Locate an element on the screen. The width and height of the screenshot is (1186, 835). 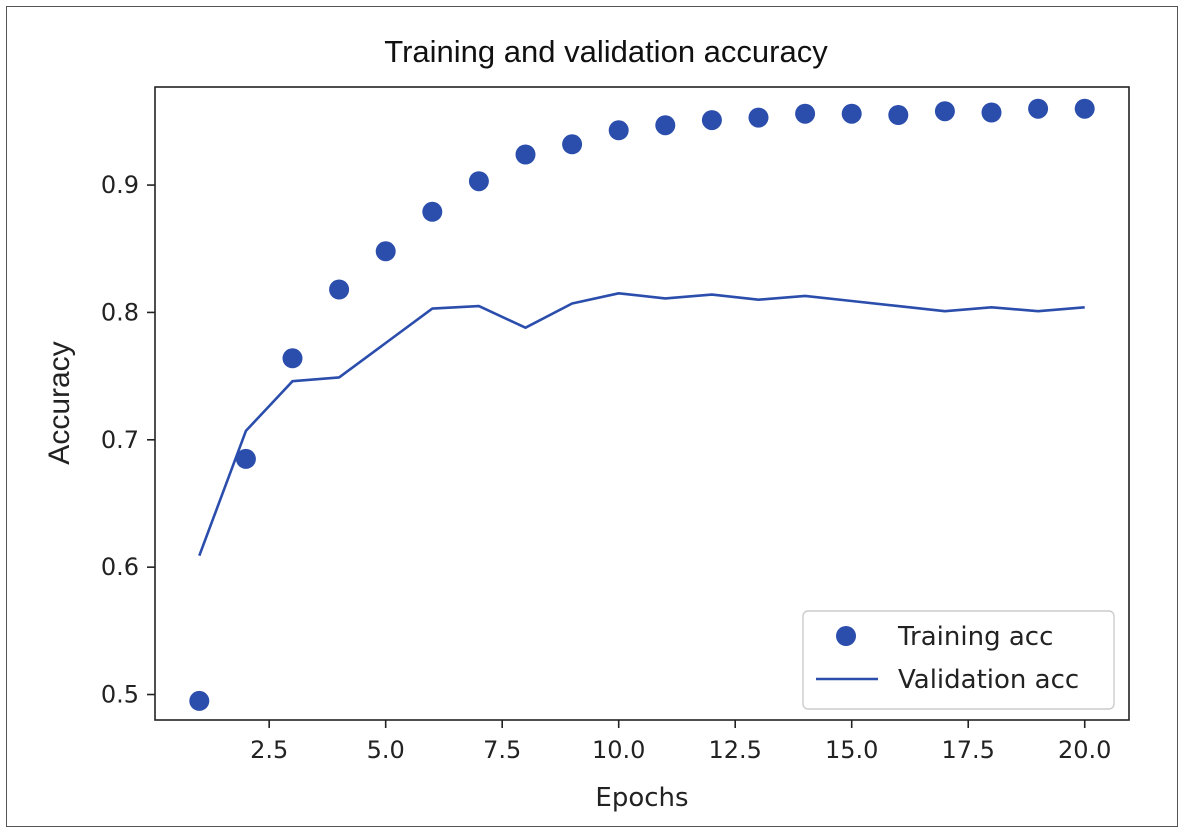
y-tick-label: 0.9 is located at coordinates (120, 185).